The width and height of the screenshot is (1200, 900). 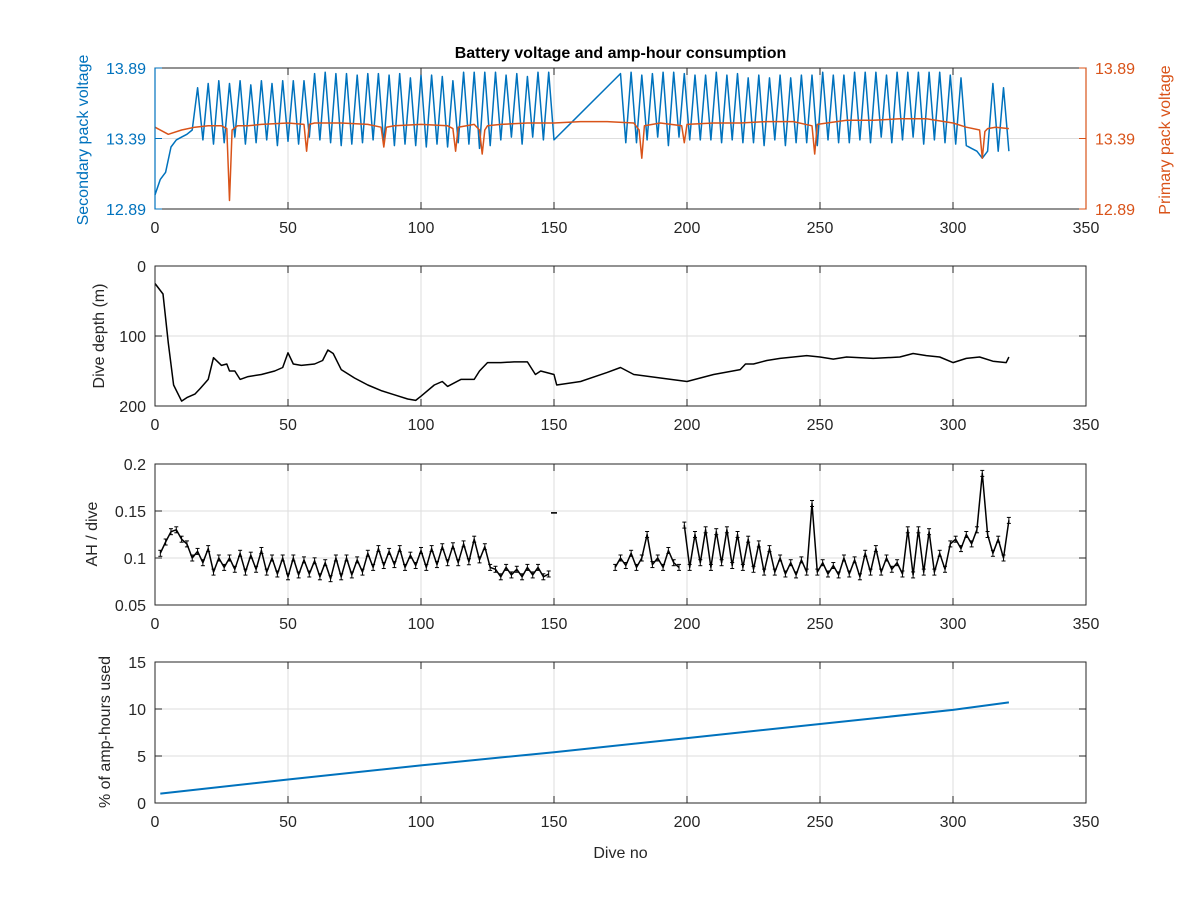 I want to click on amp-hours-axis-label: % of amp-hours used, so click(x=105, y=732).